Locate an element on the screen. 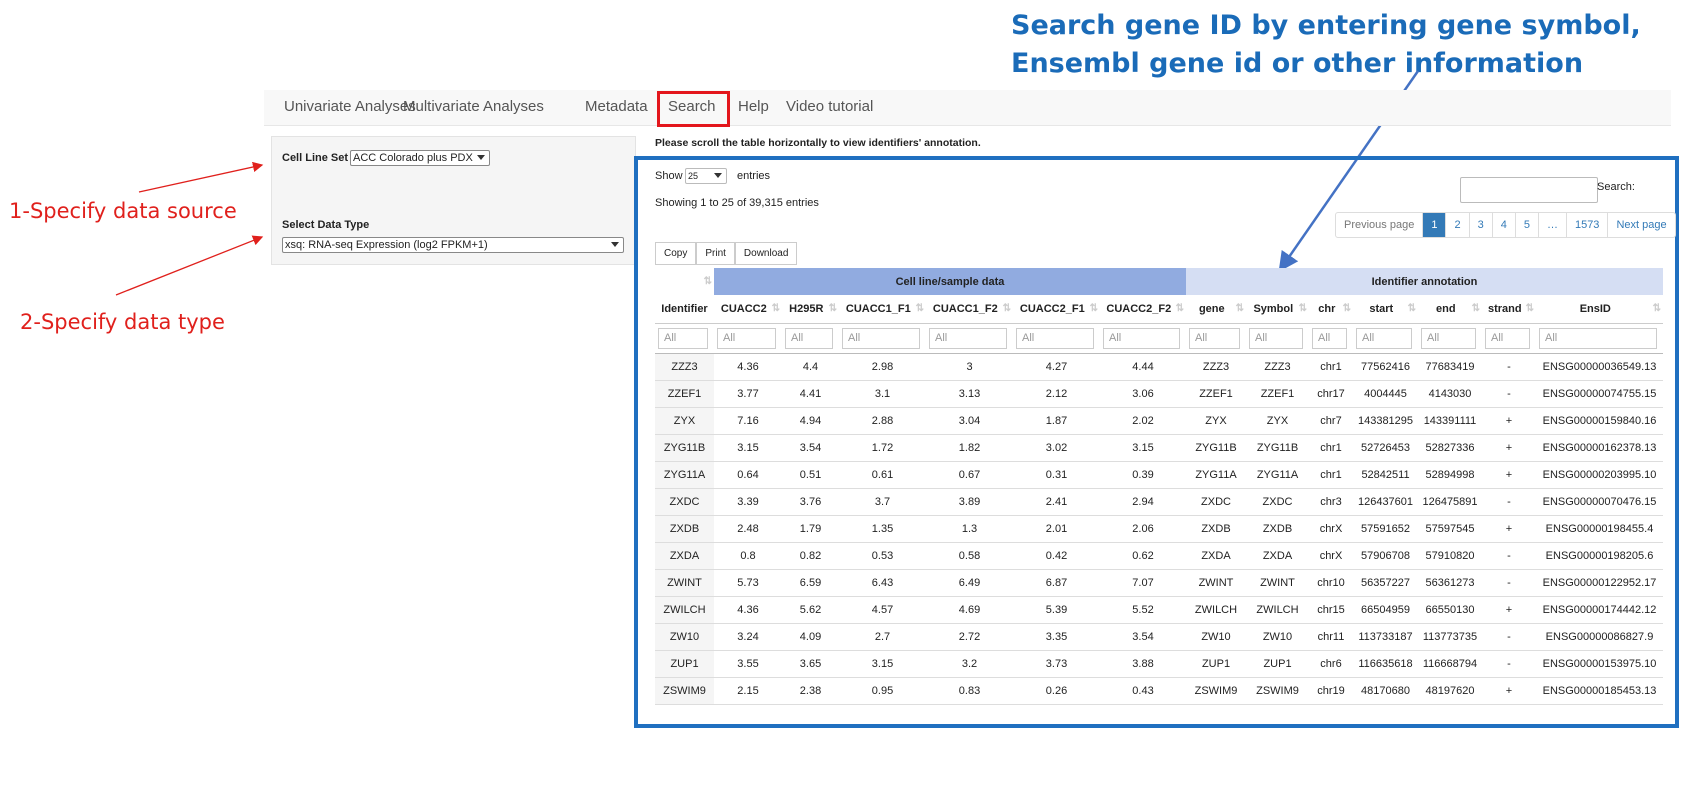 Image resolution: width=1695 pixels, height=794 pixels. page-link: 3 is located at coordinates (1480, 225).